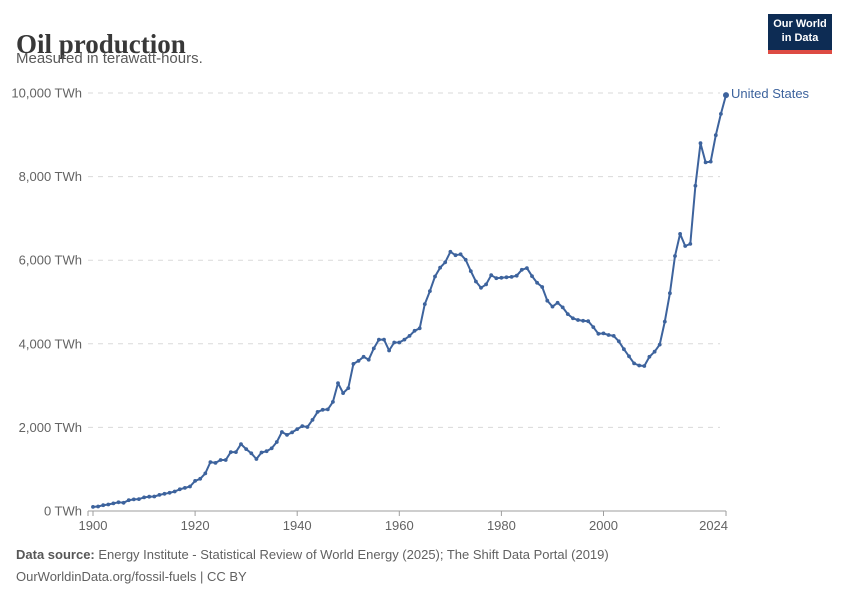 The width and height of the screenshot is (850, 600). I want to click on entity-label-united-states: United States, so click(770, 93).